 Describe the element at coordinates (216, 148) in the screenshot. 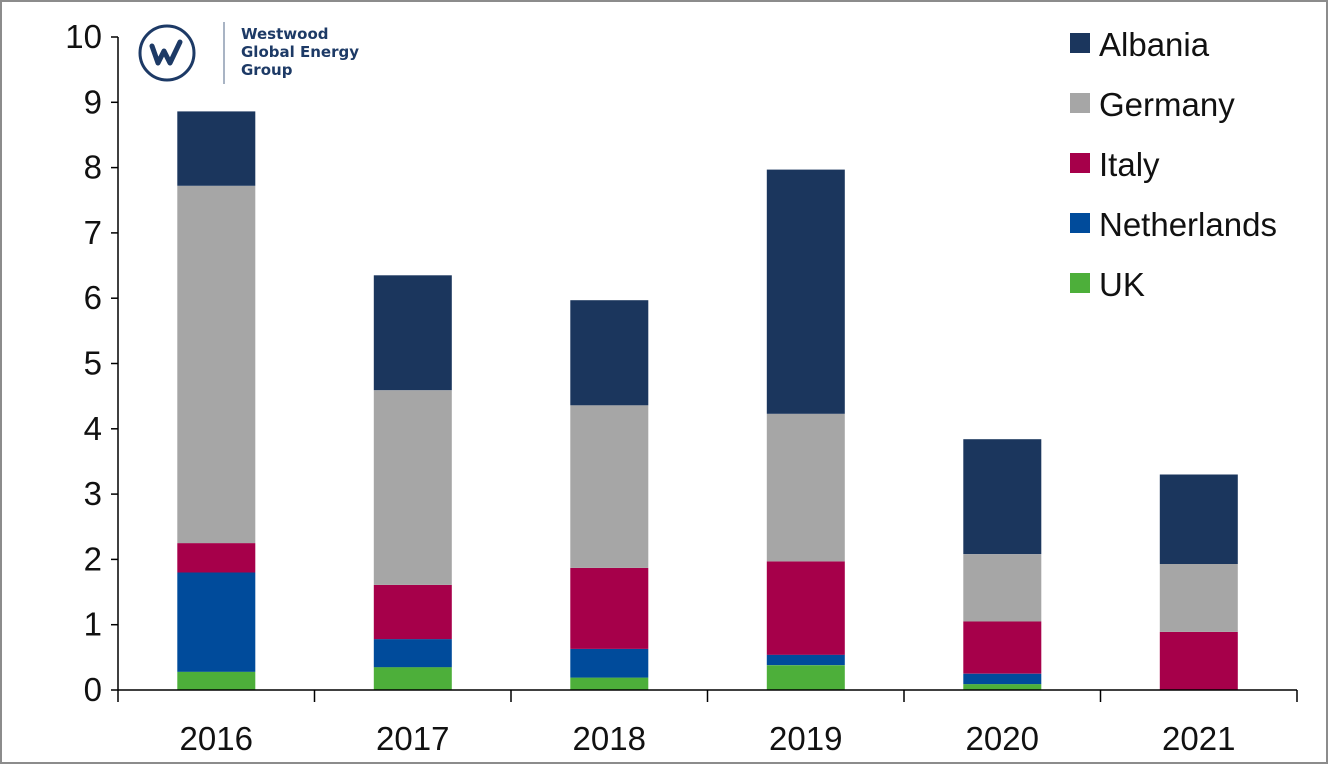

I see `bar-albania-2016` at that location.